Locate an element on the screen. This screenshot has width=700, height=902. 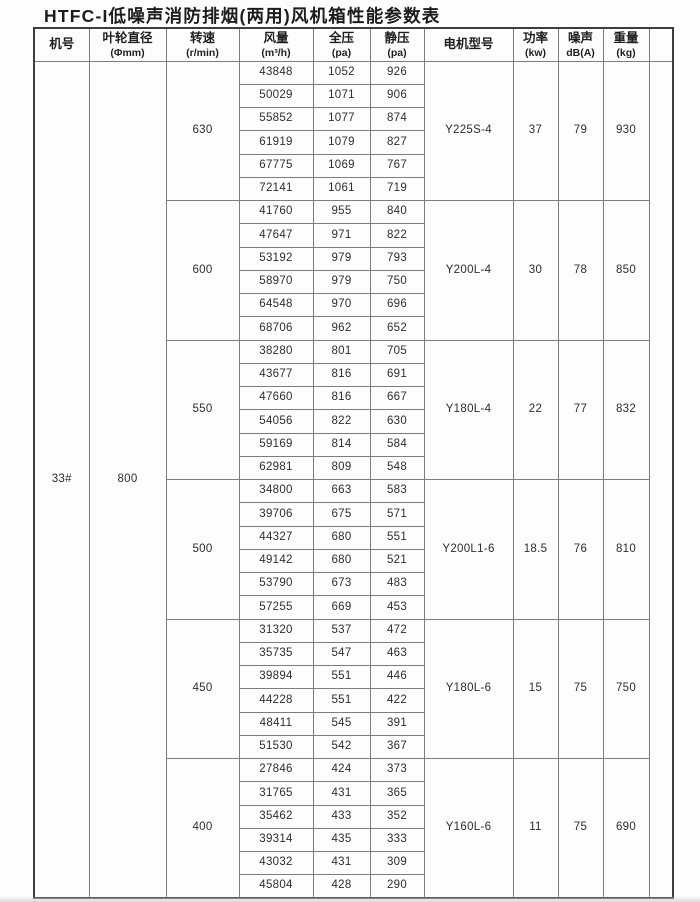
static-pressure-cell: 652 is located at coordinates (397, 328).